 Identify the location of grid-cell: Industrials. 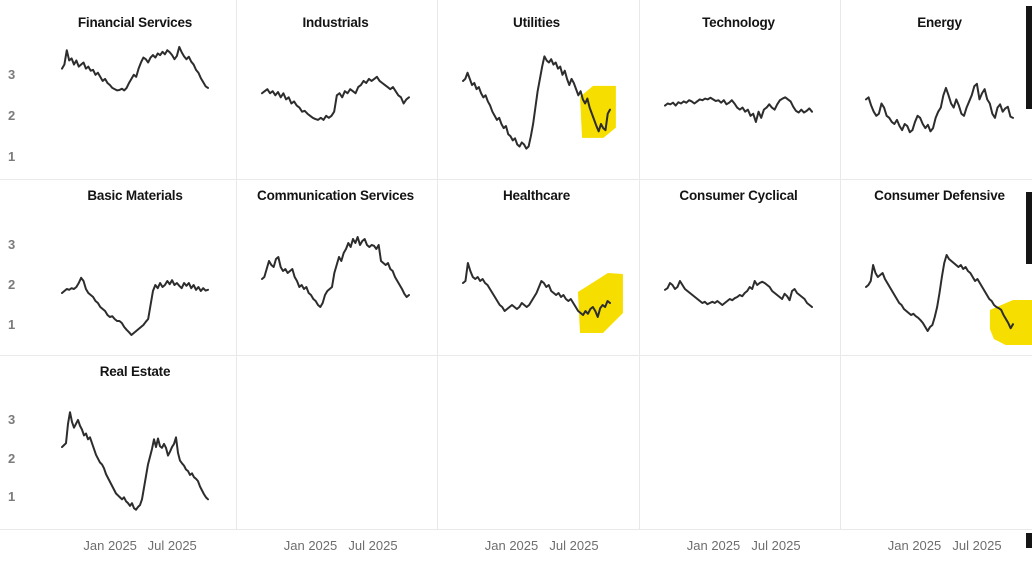
(337, 90).